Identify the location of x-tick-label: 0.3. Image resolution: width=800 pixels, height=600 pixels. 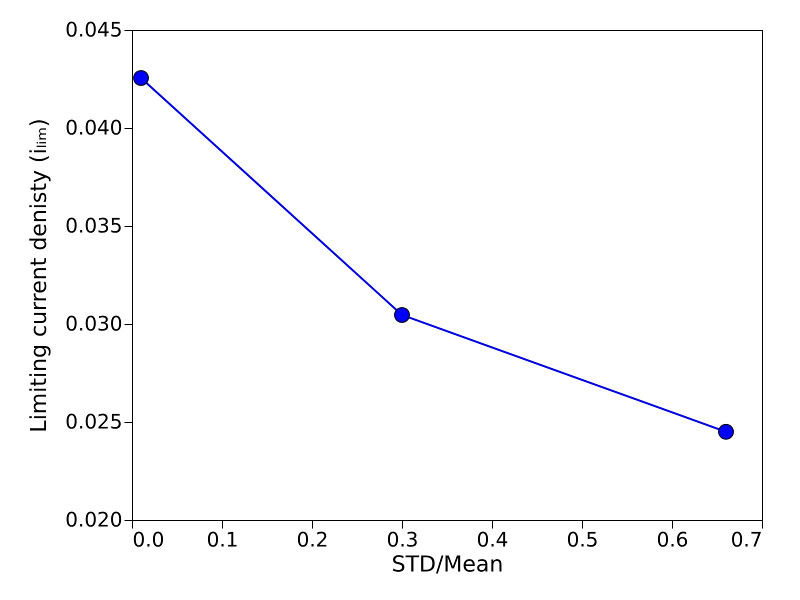
(402, 540).